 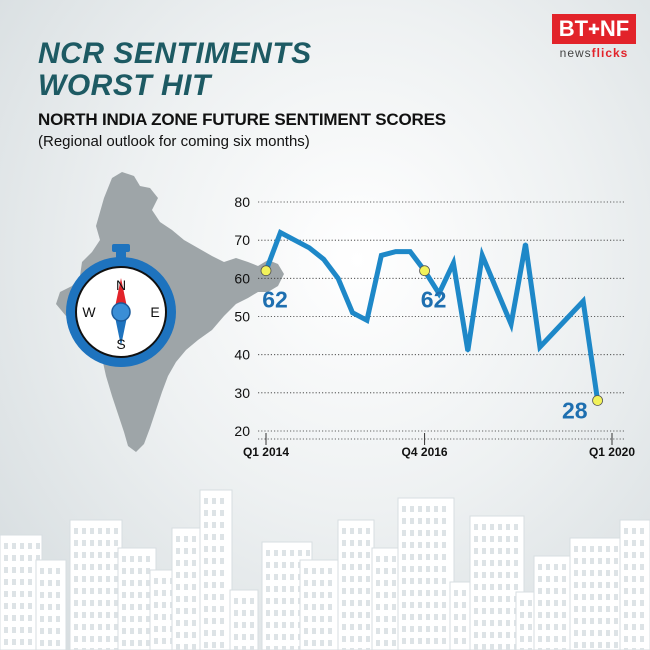 What do you see at coordinates (175, 70) in the screenshot?
I see `headline: NCR SENTIMENTS WORST HIT` at bounding box center [175, 70].